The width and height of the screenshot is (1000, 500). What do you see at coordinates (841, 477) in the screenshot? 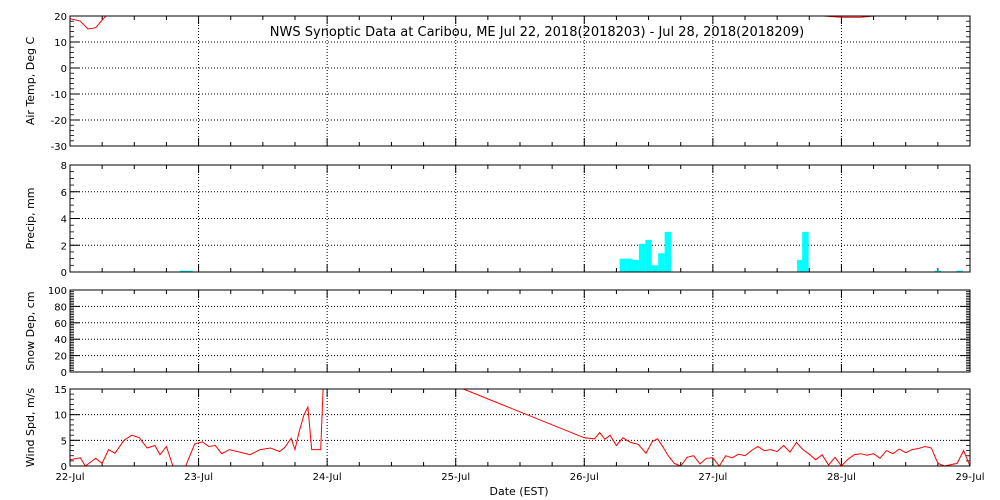
I see `x-tick-label: 28-Jul` at bounding box center [841, 477].